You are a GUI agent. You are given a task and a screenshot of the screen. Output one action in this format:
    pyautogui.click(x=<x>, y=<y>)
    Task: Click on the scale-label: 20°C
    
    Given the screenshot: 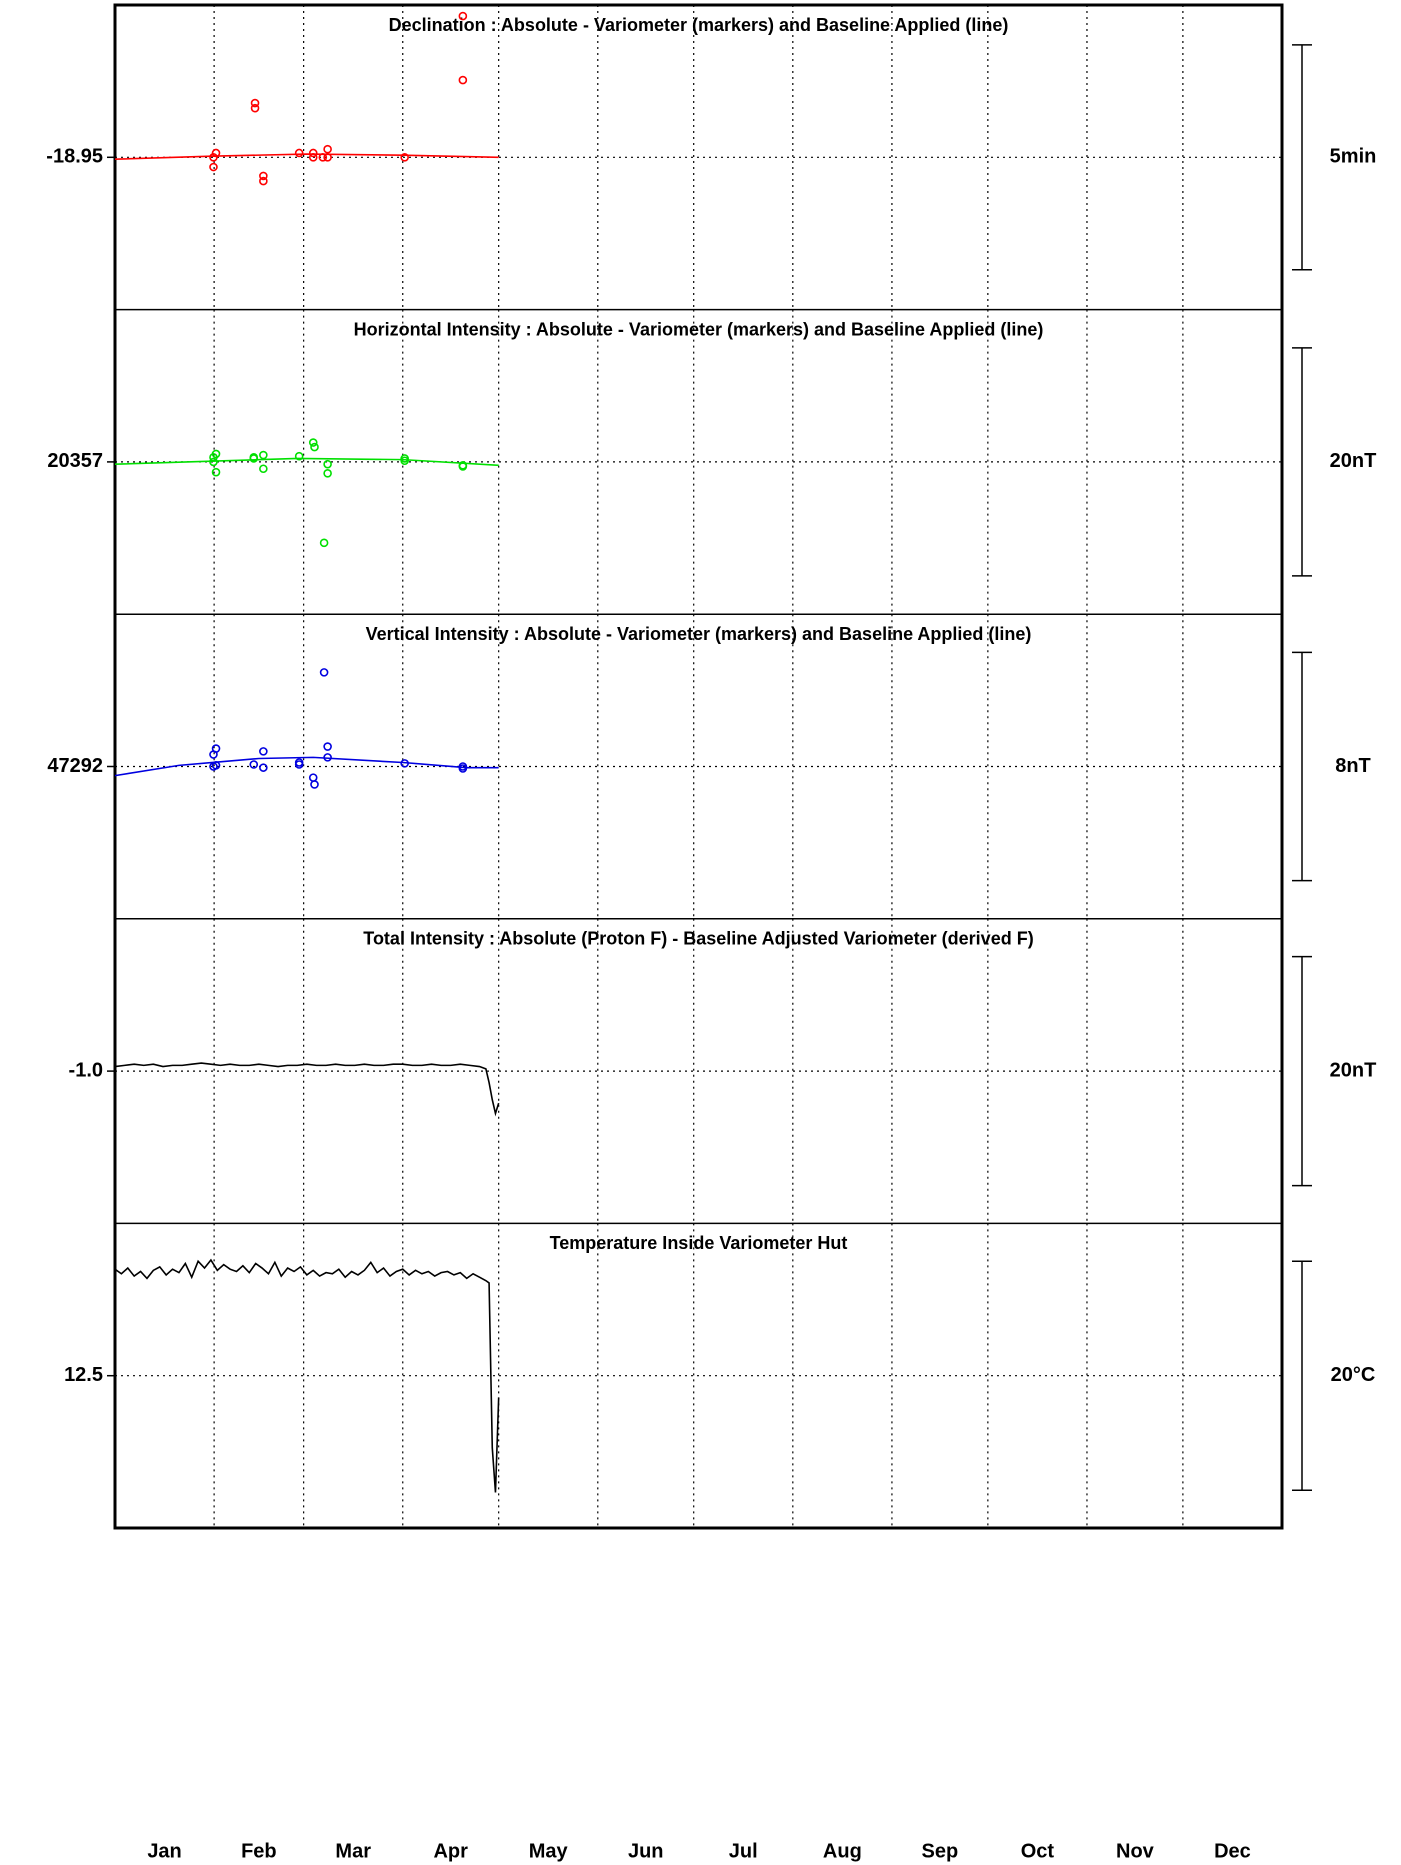 What is the action you would take?
    pyautogui.click(x=1353, y=1375)
    